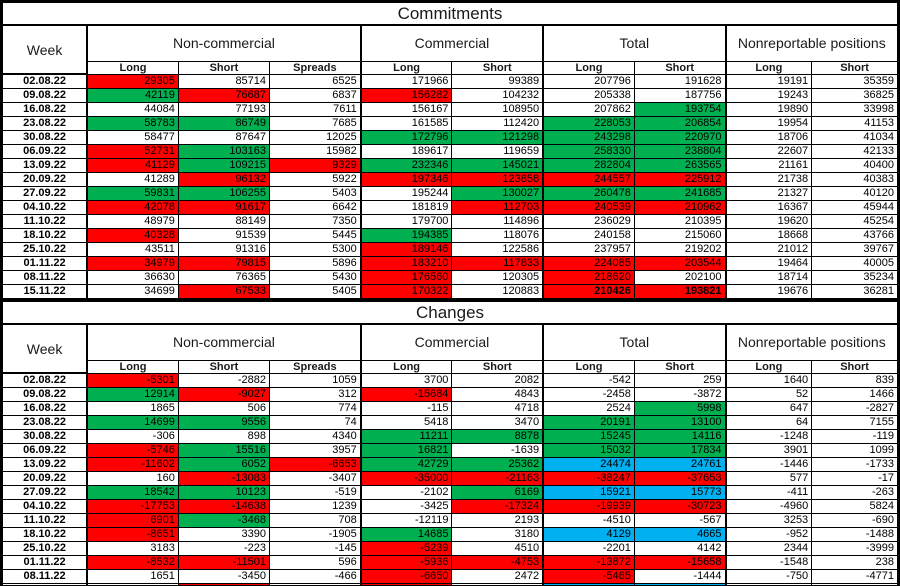 Image resolution: width=900 pixels, height=586 pixels. What do you see at coordinates (768, 165) in the screenshot?
I see `value-cell: 21161` at bounding box center [768, 165].